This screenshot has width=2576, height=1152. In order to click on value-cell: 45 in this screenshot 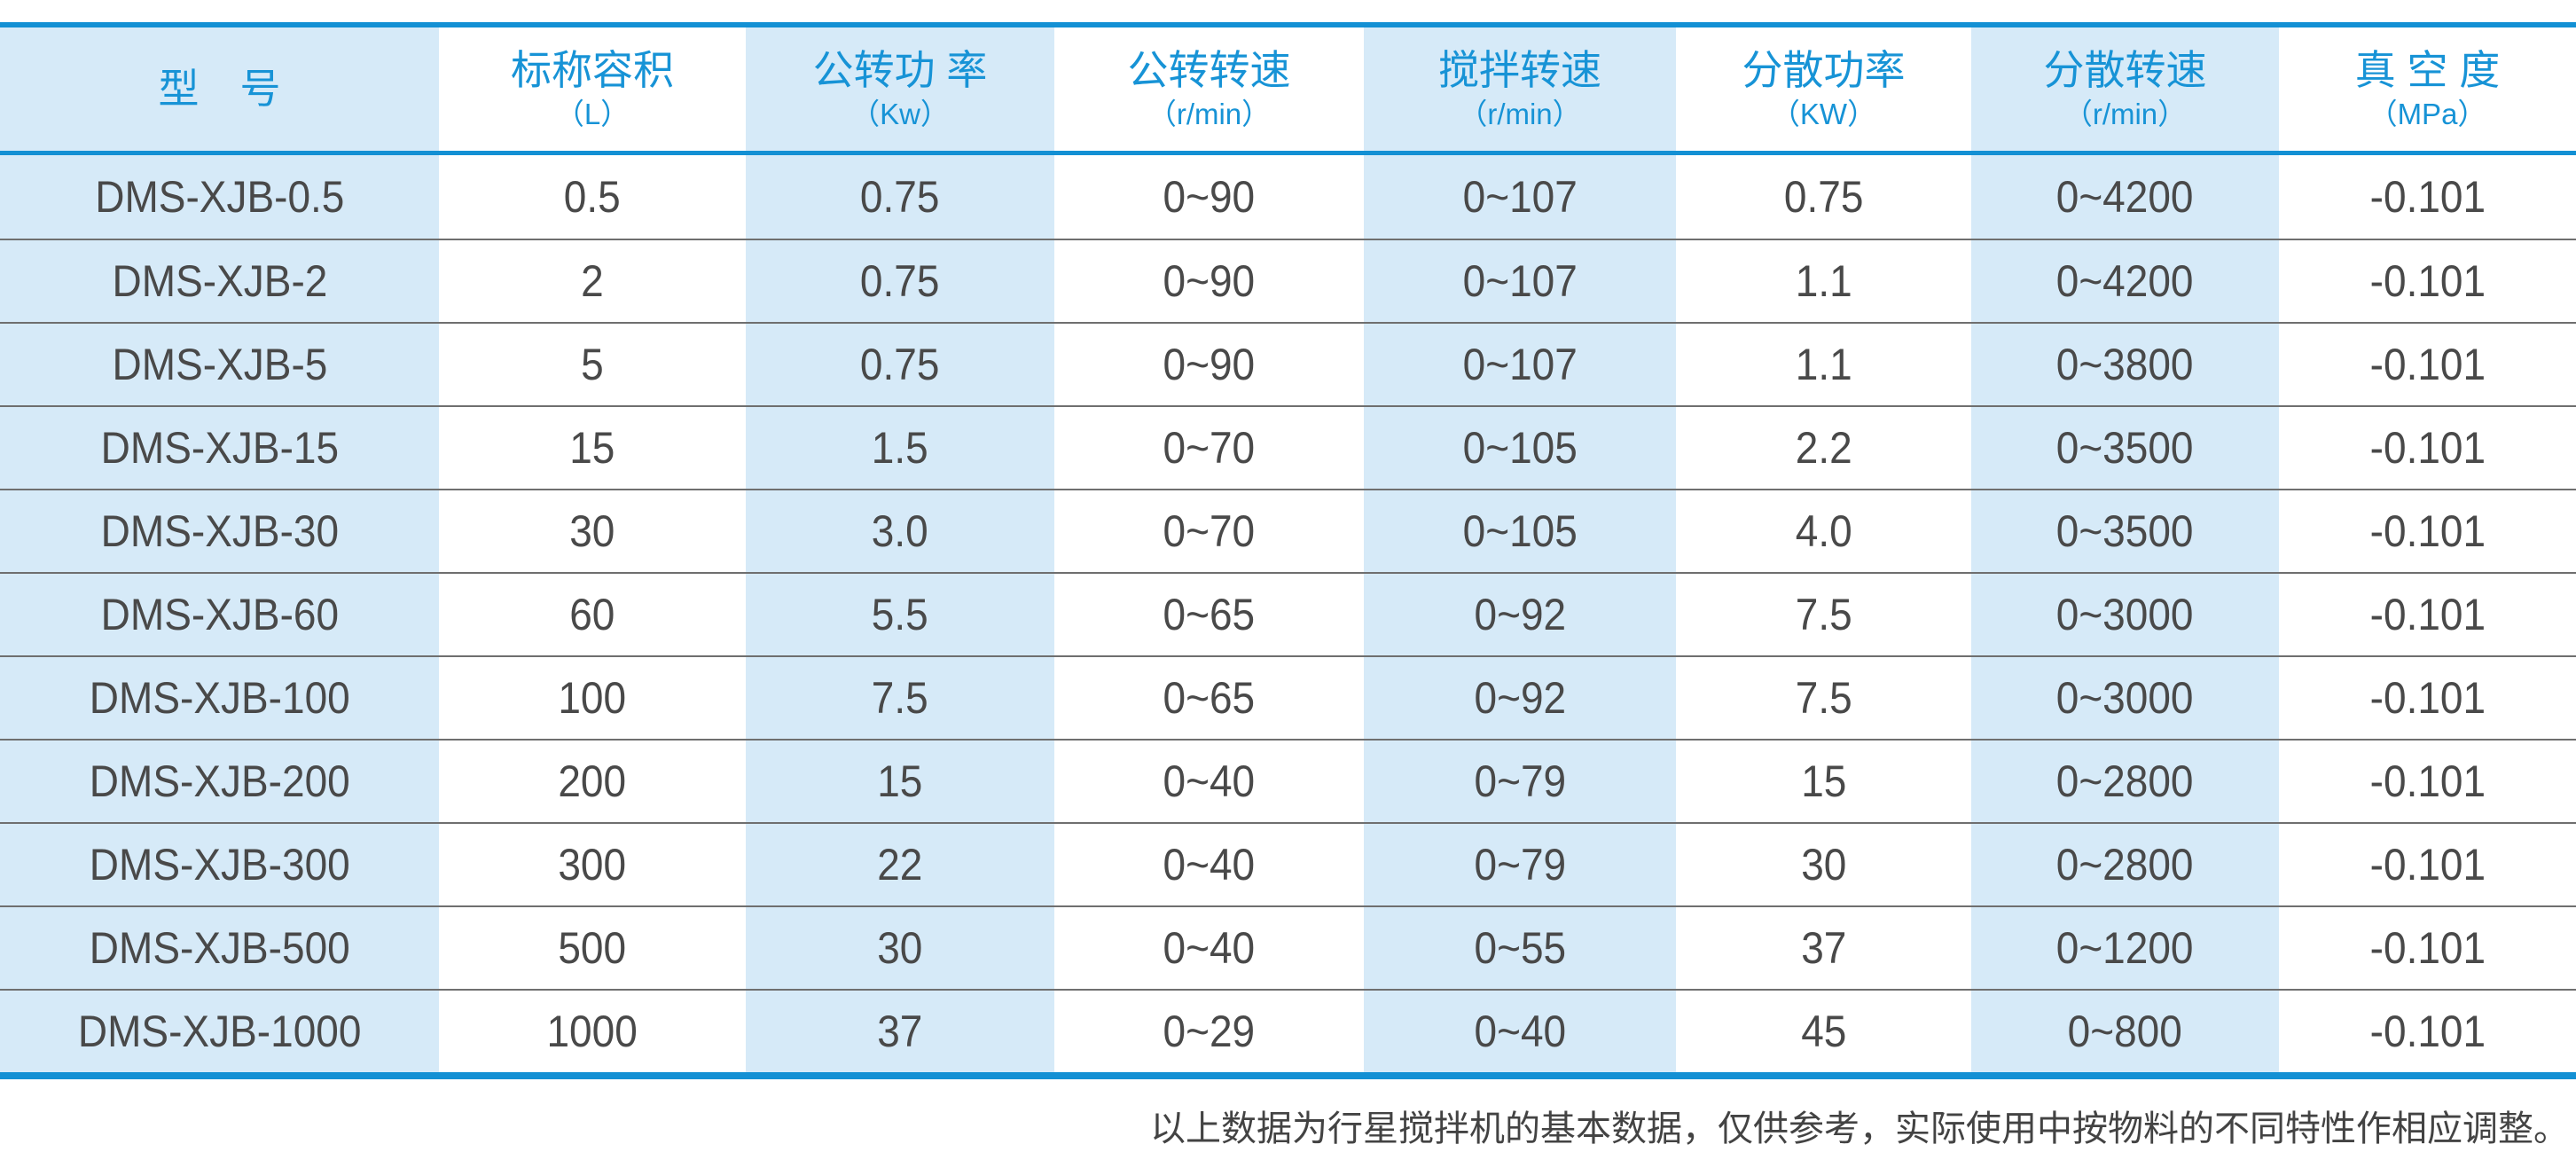, I will do `click(1823, 1032)`.